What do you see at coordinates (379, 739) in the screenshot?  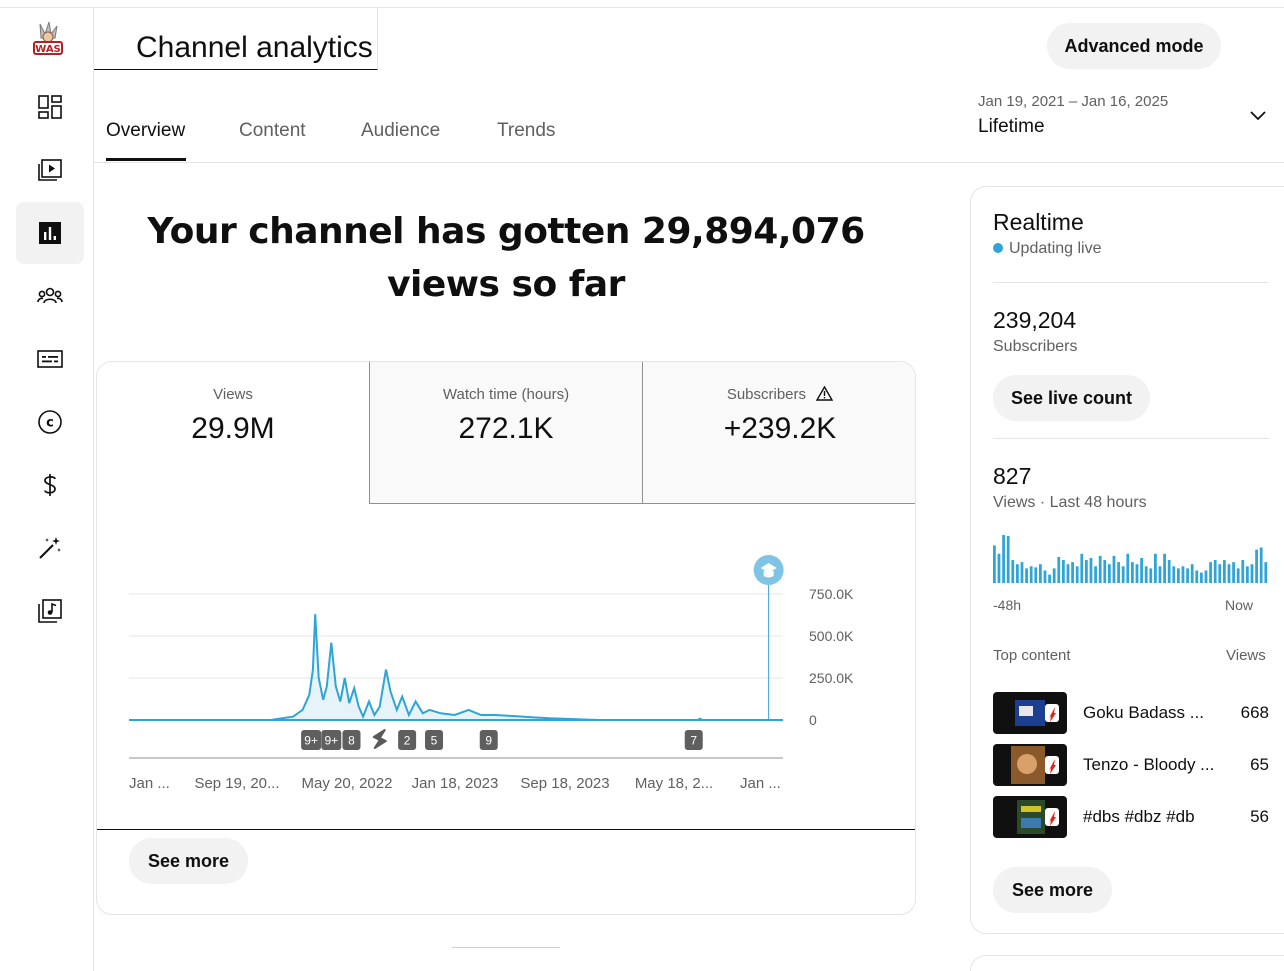 I see `shorts-icon` at bounding box center [379, 739].